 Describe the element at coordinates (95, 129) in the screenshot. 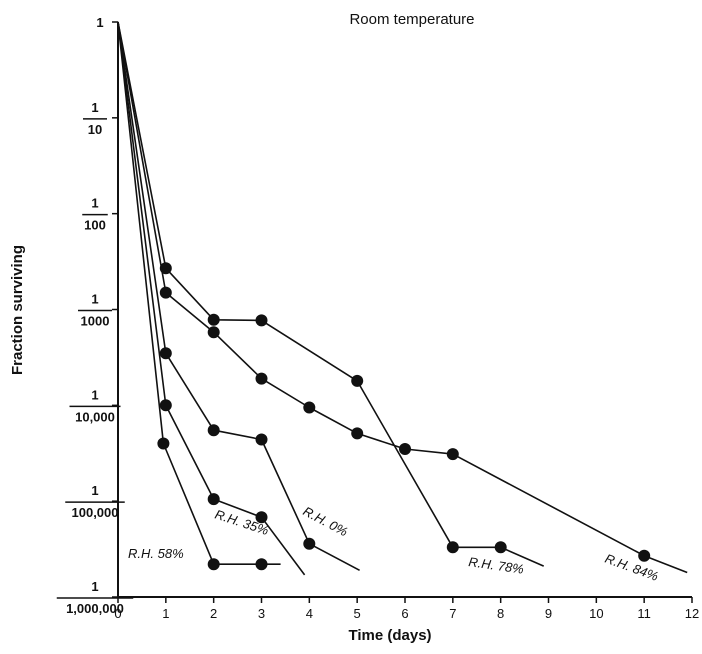

I see `y-tick-denominator: 10` at that location.